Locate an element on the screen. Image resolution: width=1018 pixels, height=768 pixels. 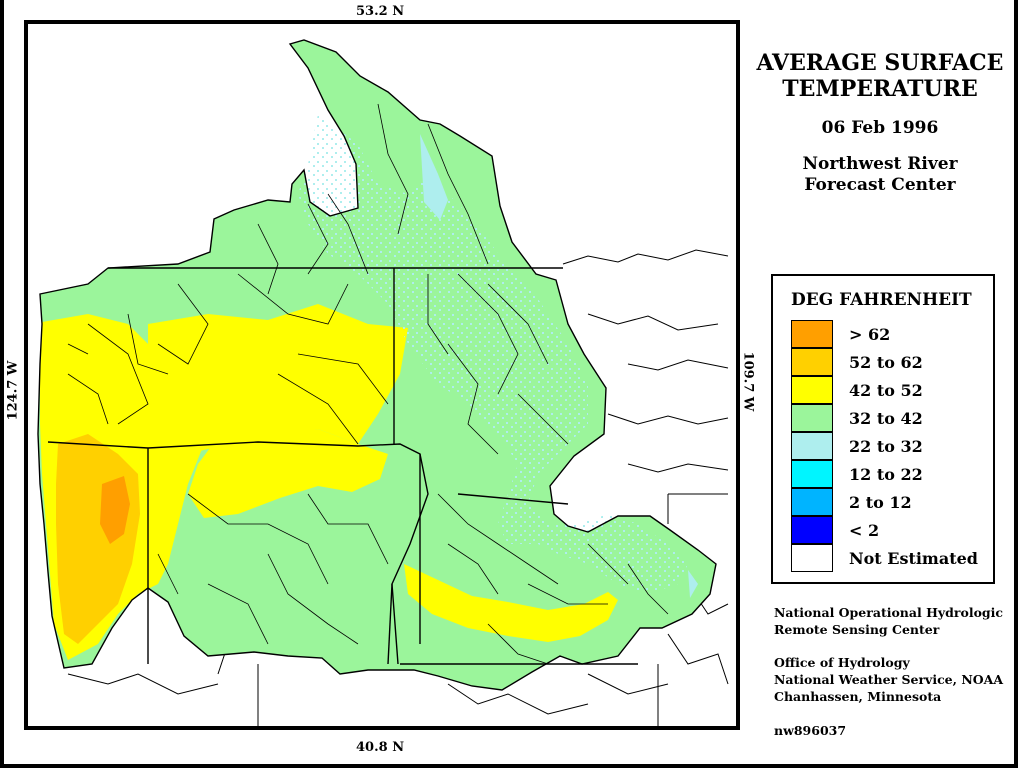
legend-item: > 62 is located at coordinates (840, 334).